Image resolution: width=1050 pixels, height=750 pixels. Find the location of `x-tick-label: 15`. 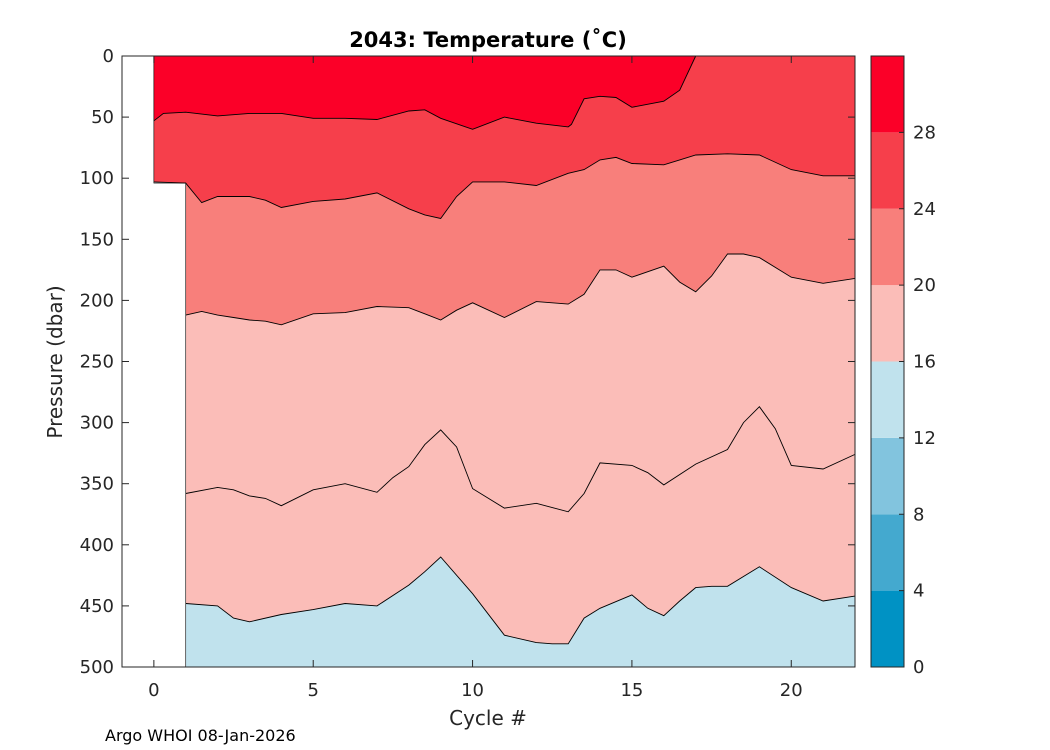

x-tick-label: 15 is located at coordinates (631, 690).